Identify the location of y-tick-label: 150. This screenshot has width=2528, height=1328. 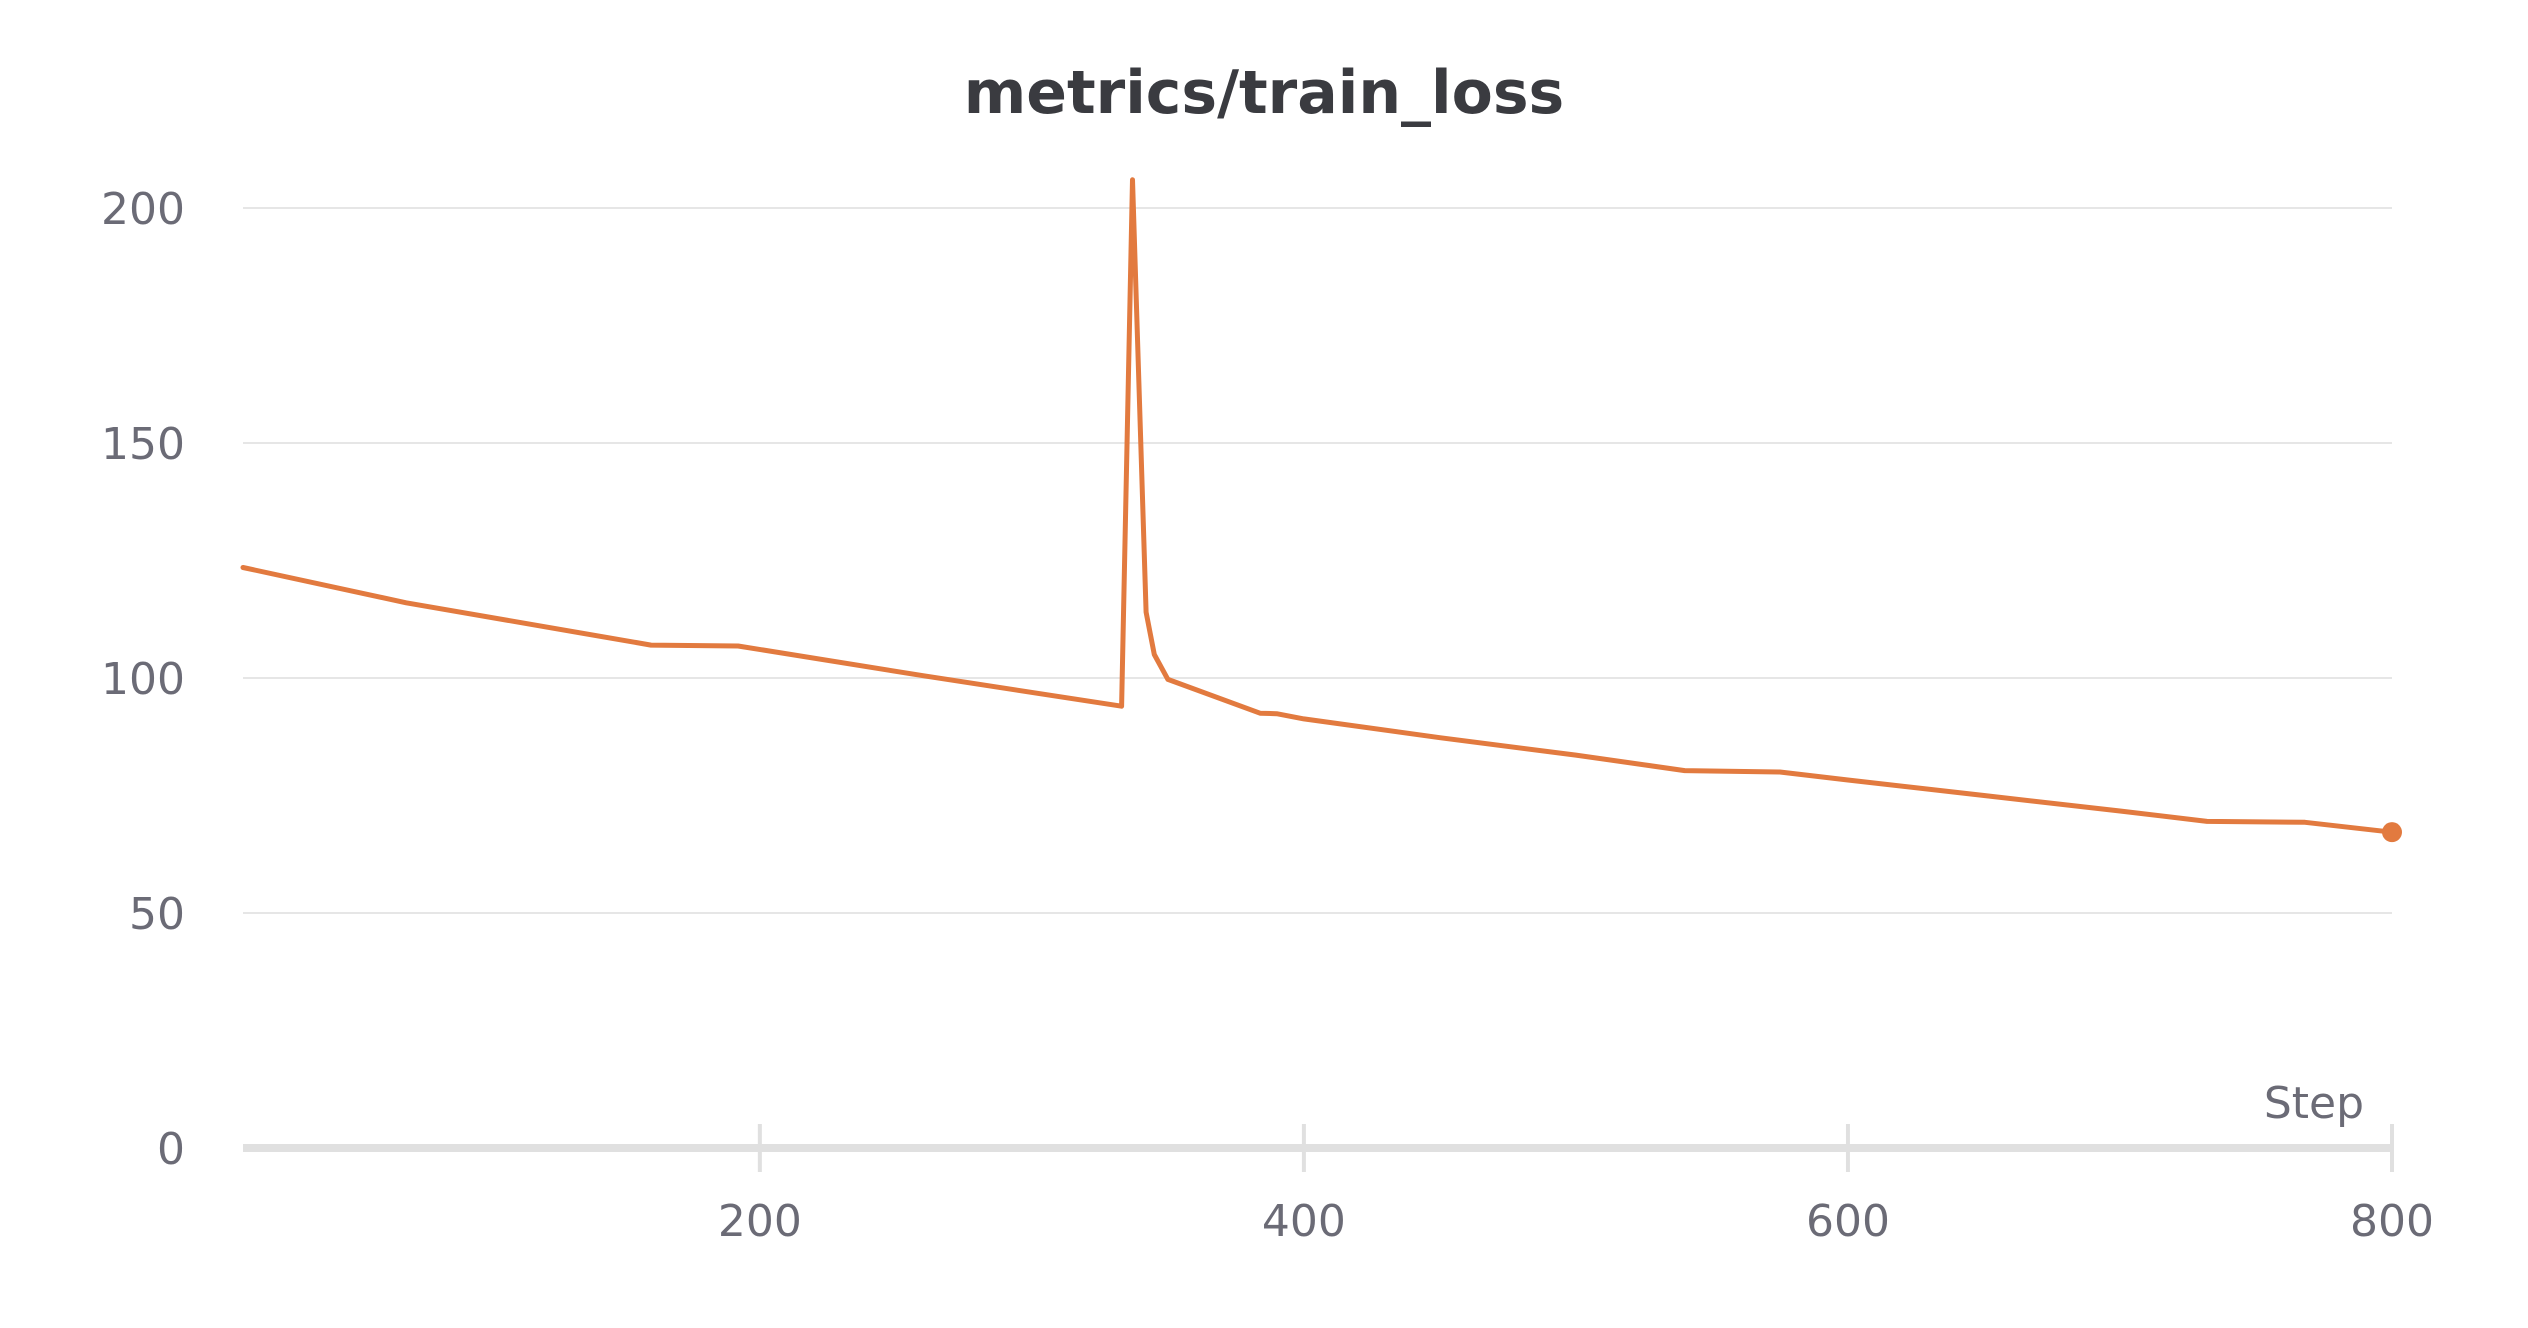
(143, 444).